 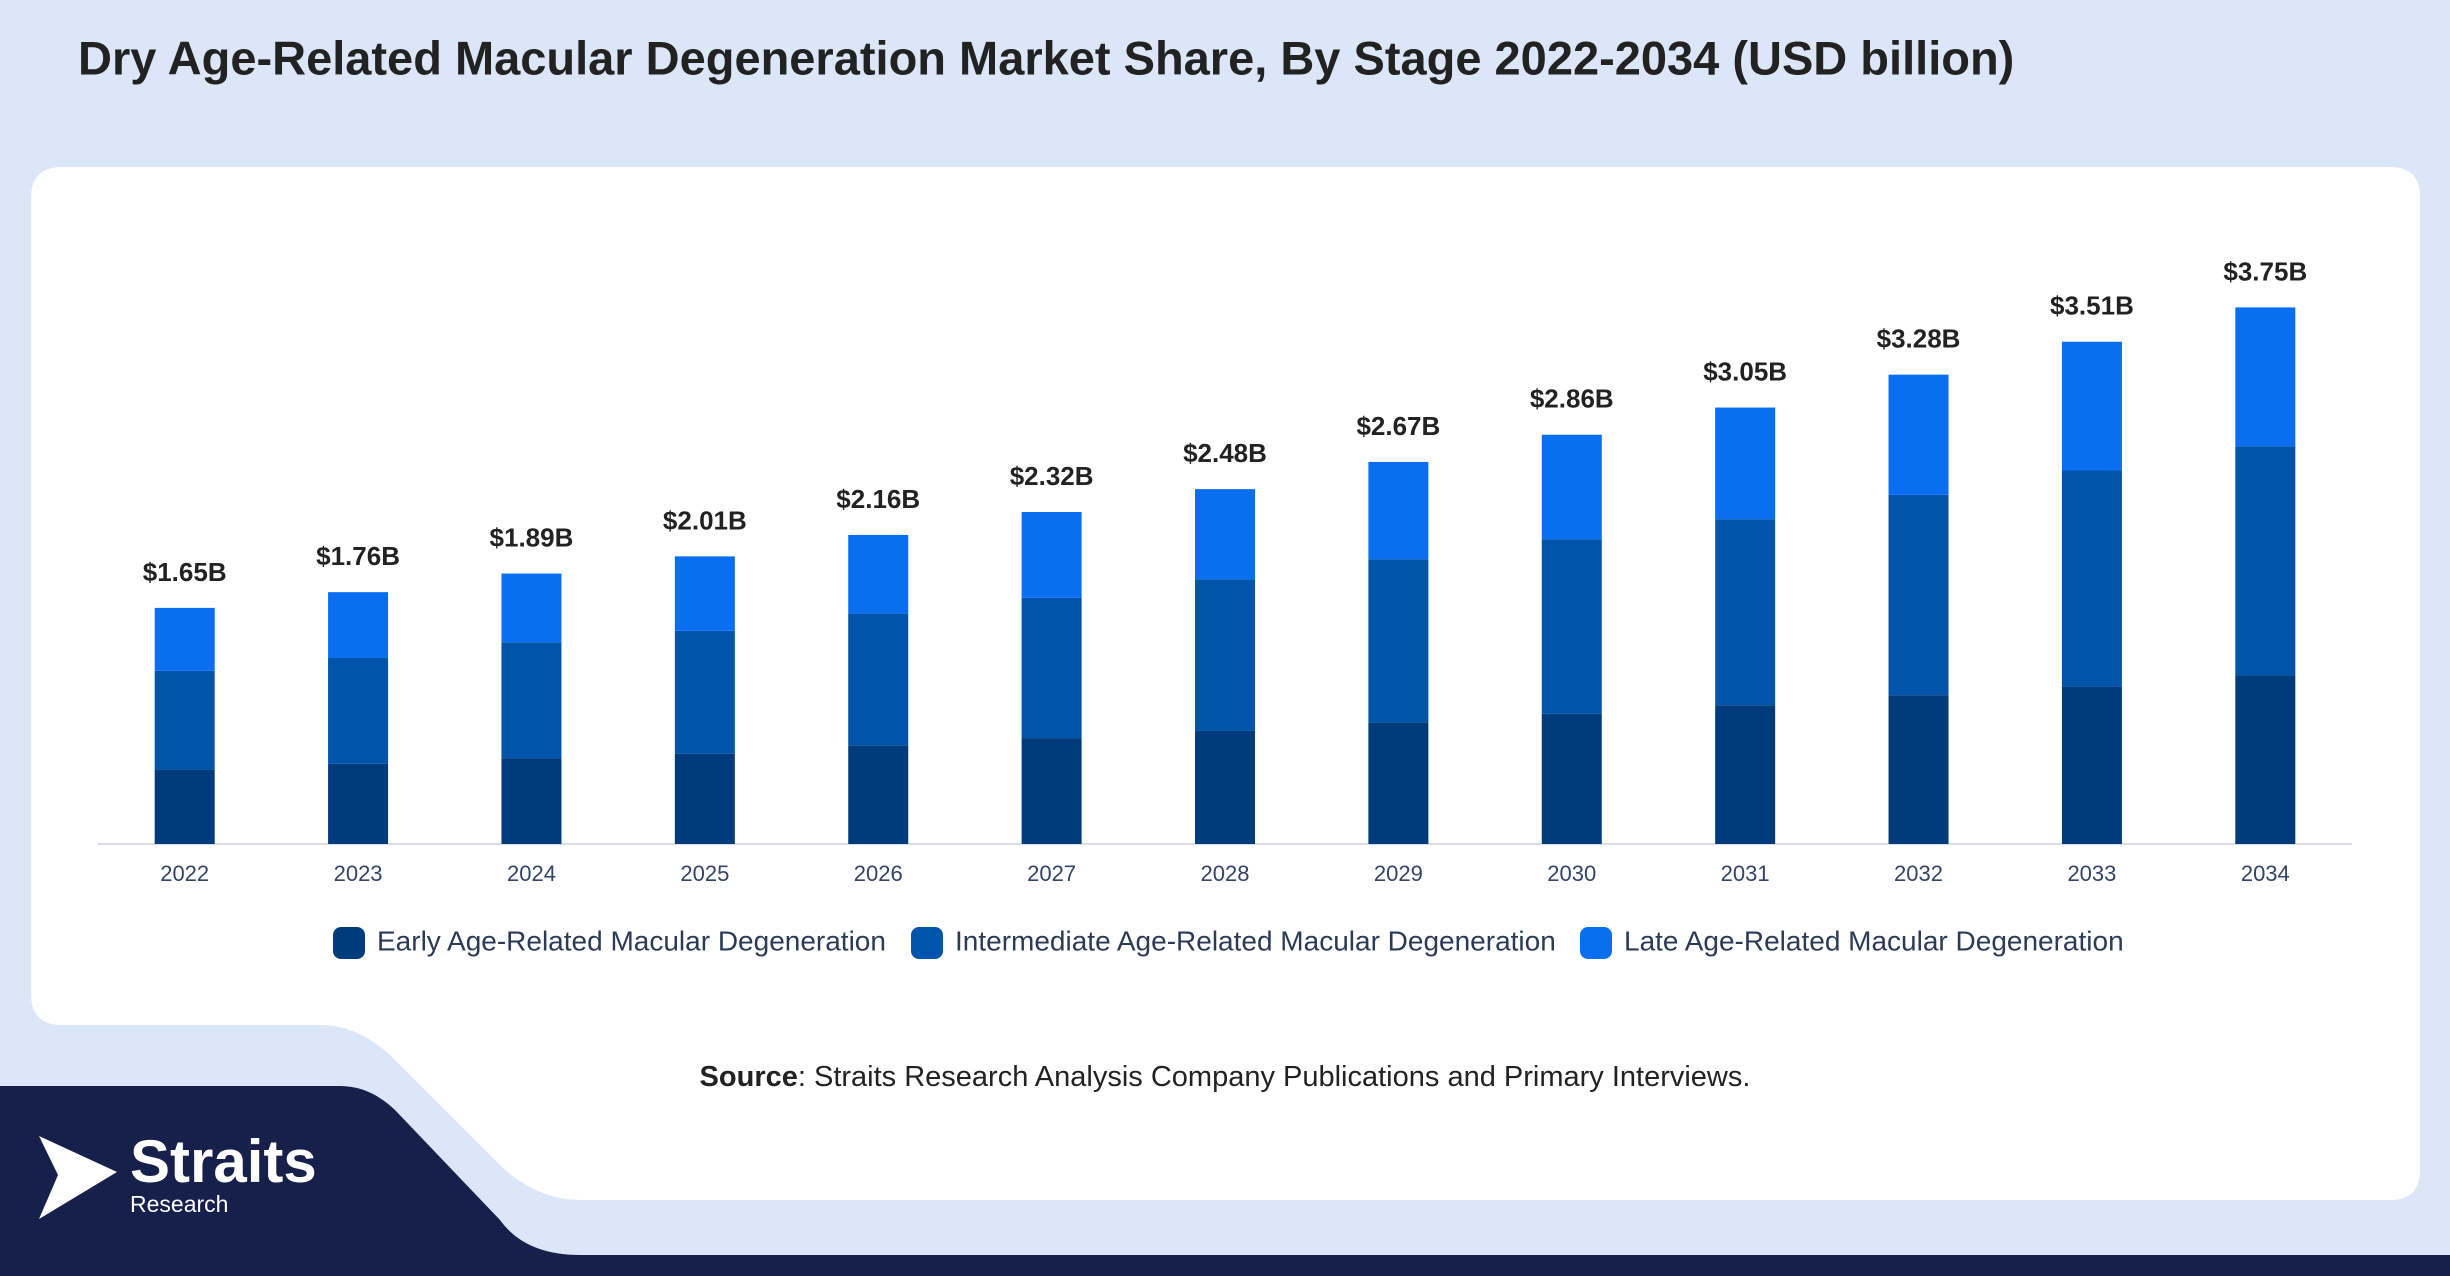 I want to click on total-label: $3.51B, so click(x=2092, y=306).